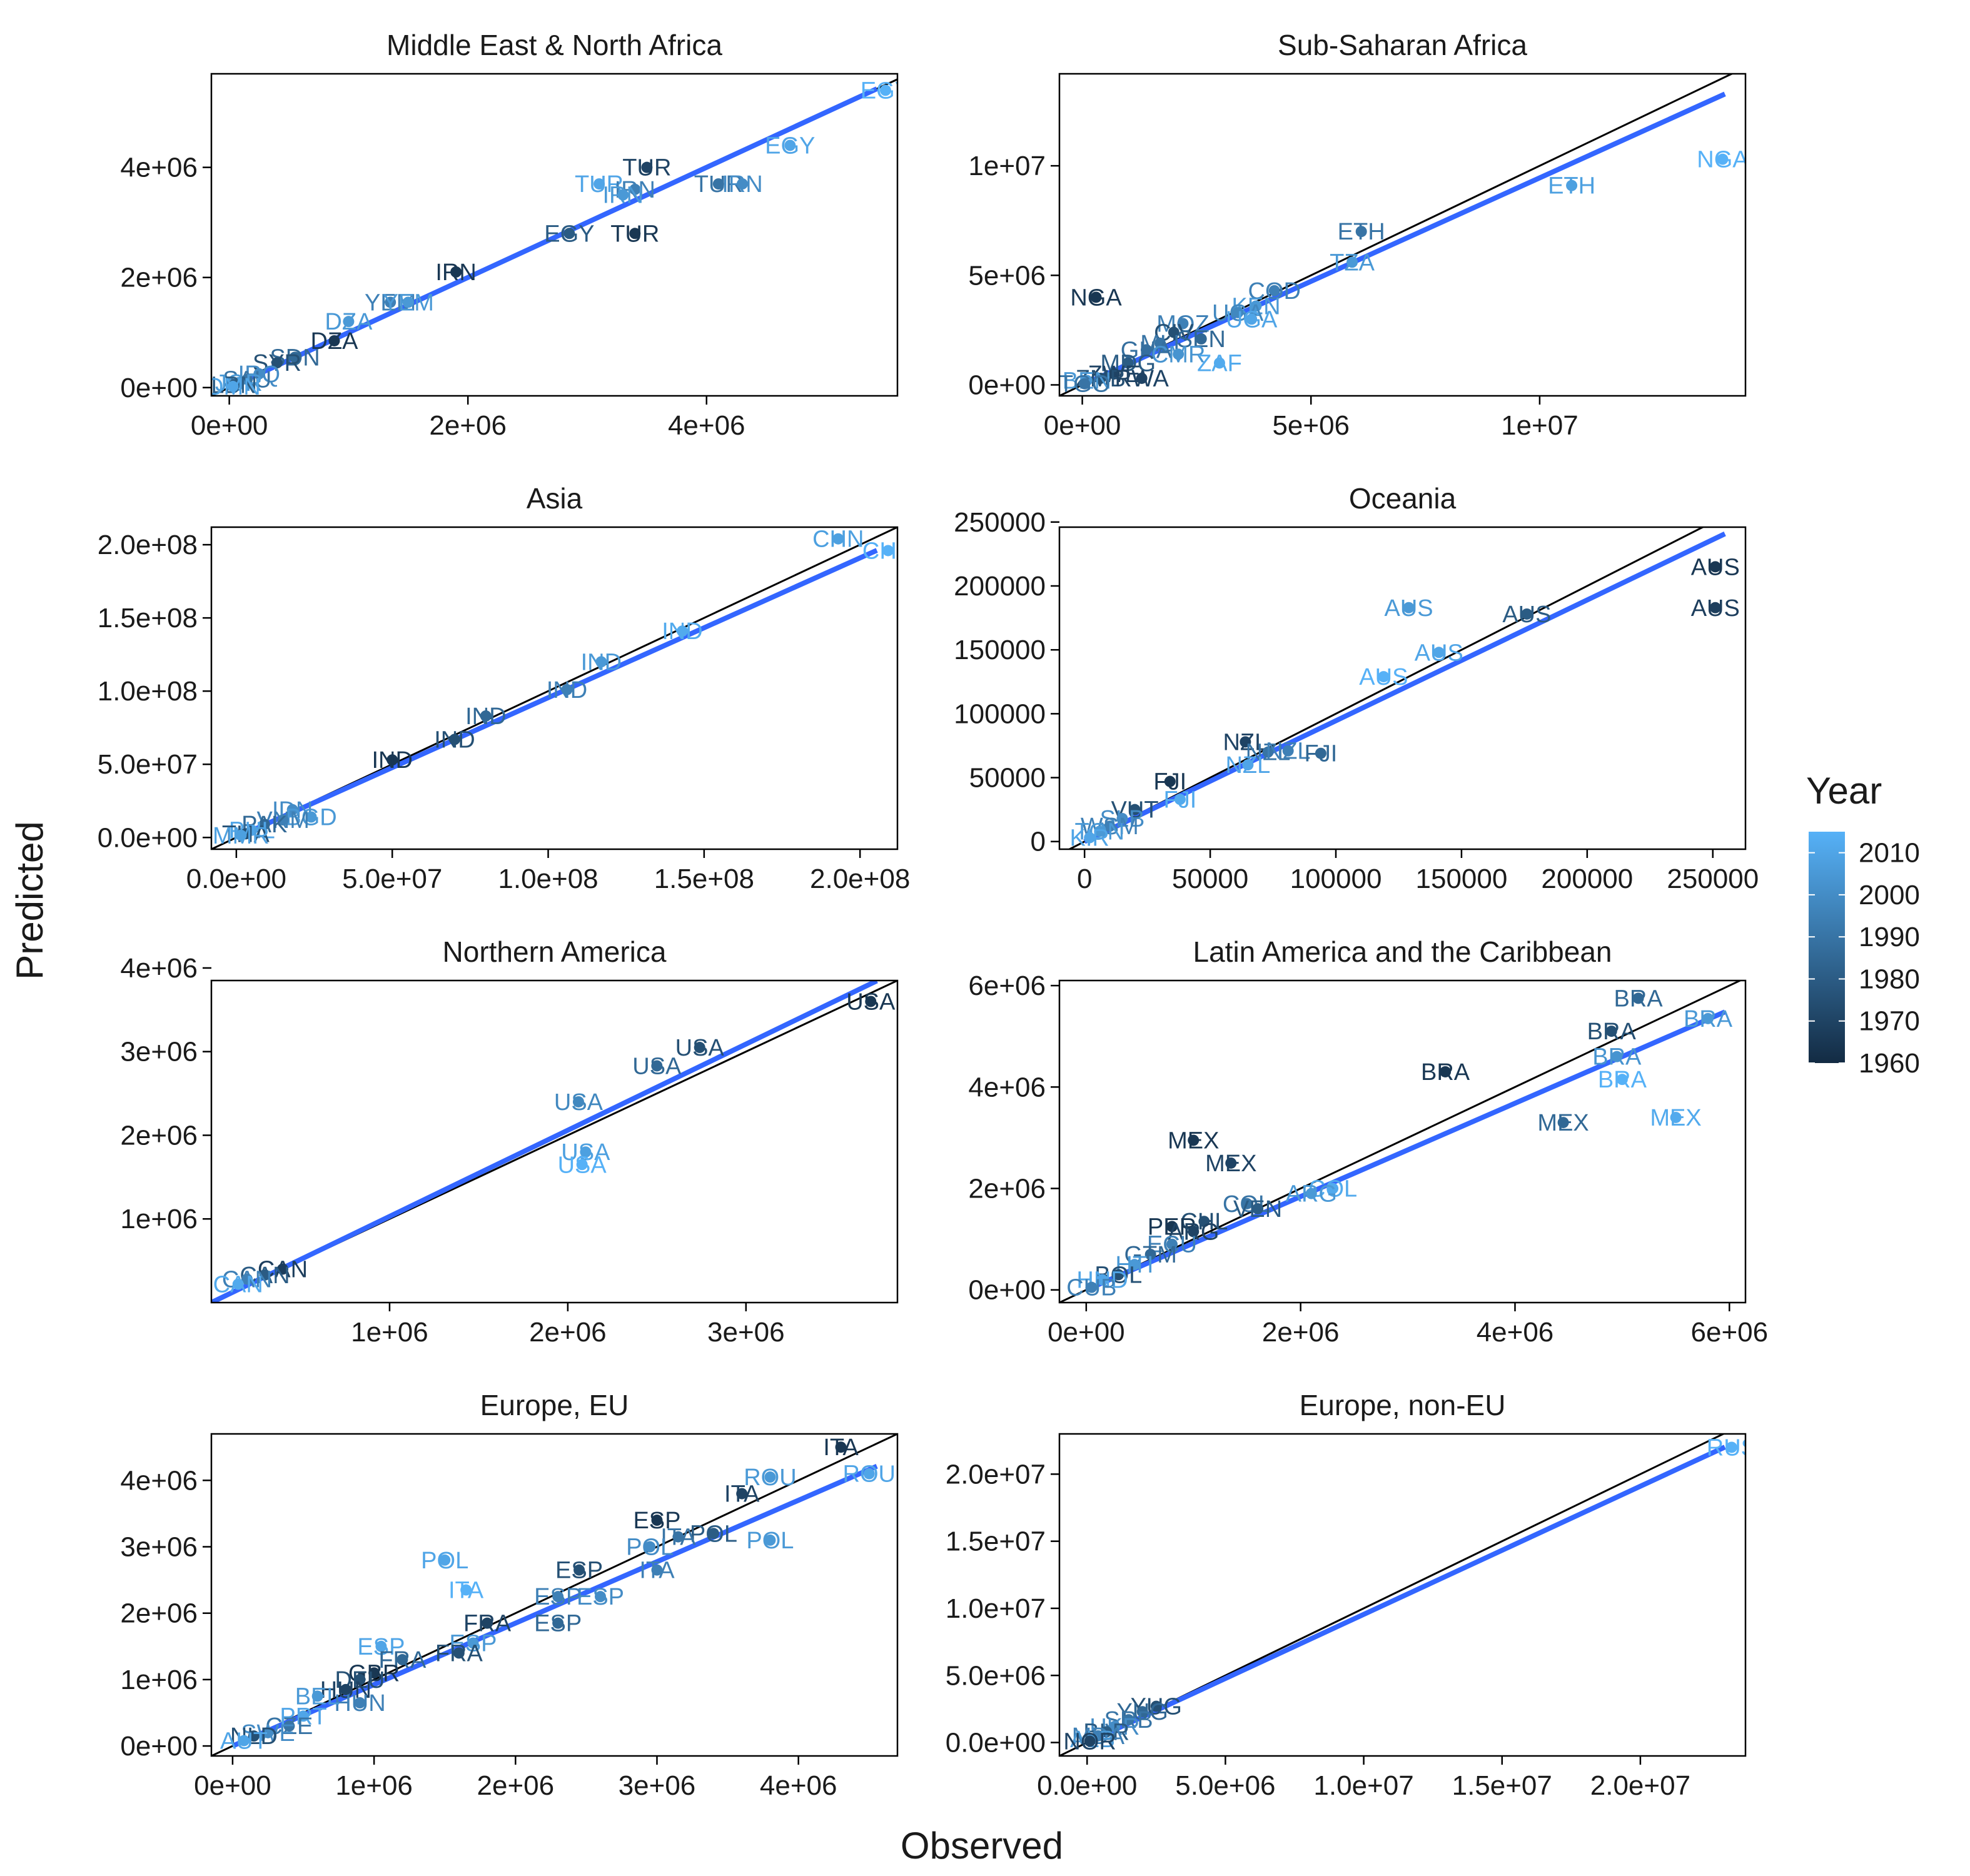  I want to click on point-label: RUS, so click(1732, 1448).